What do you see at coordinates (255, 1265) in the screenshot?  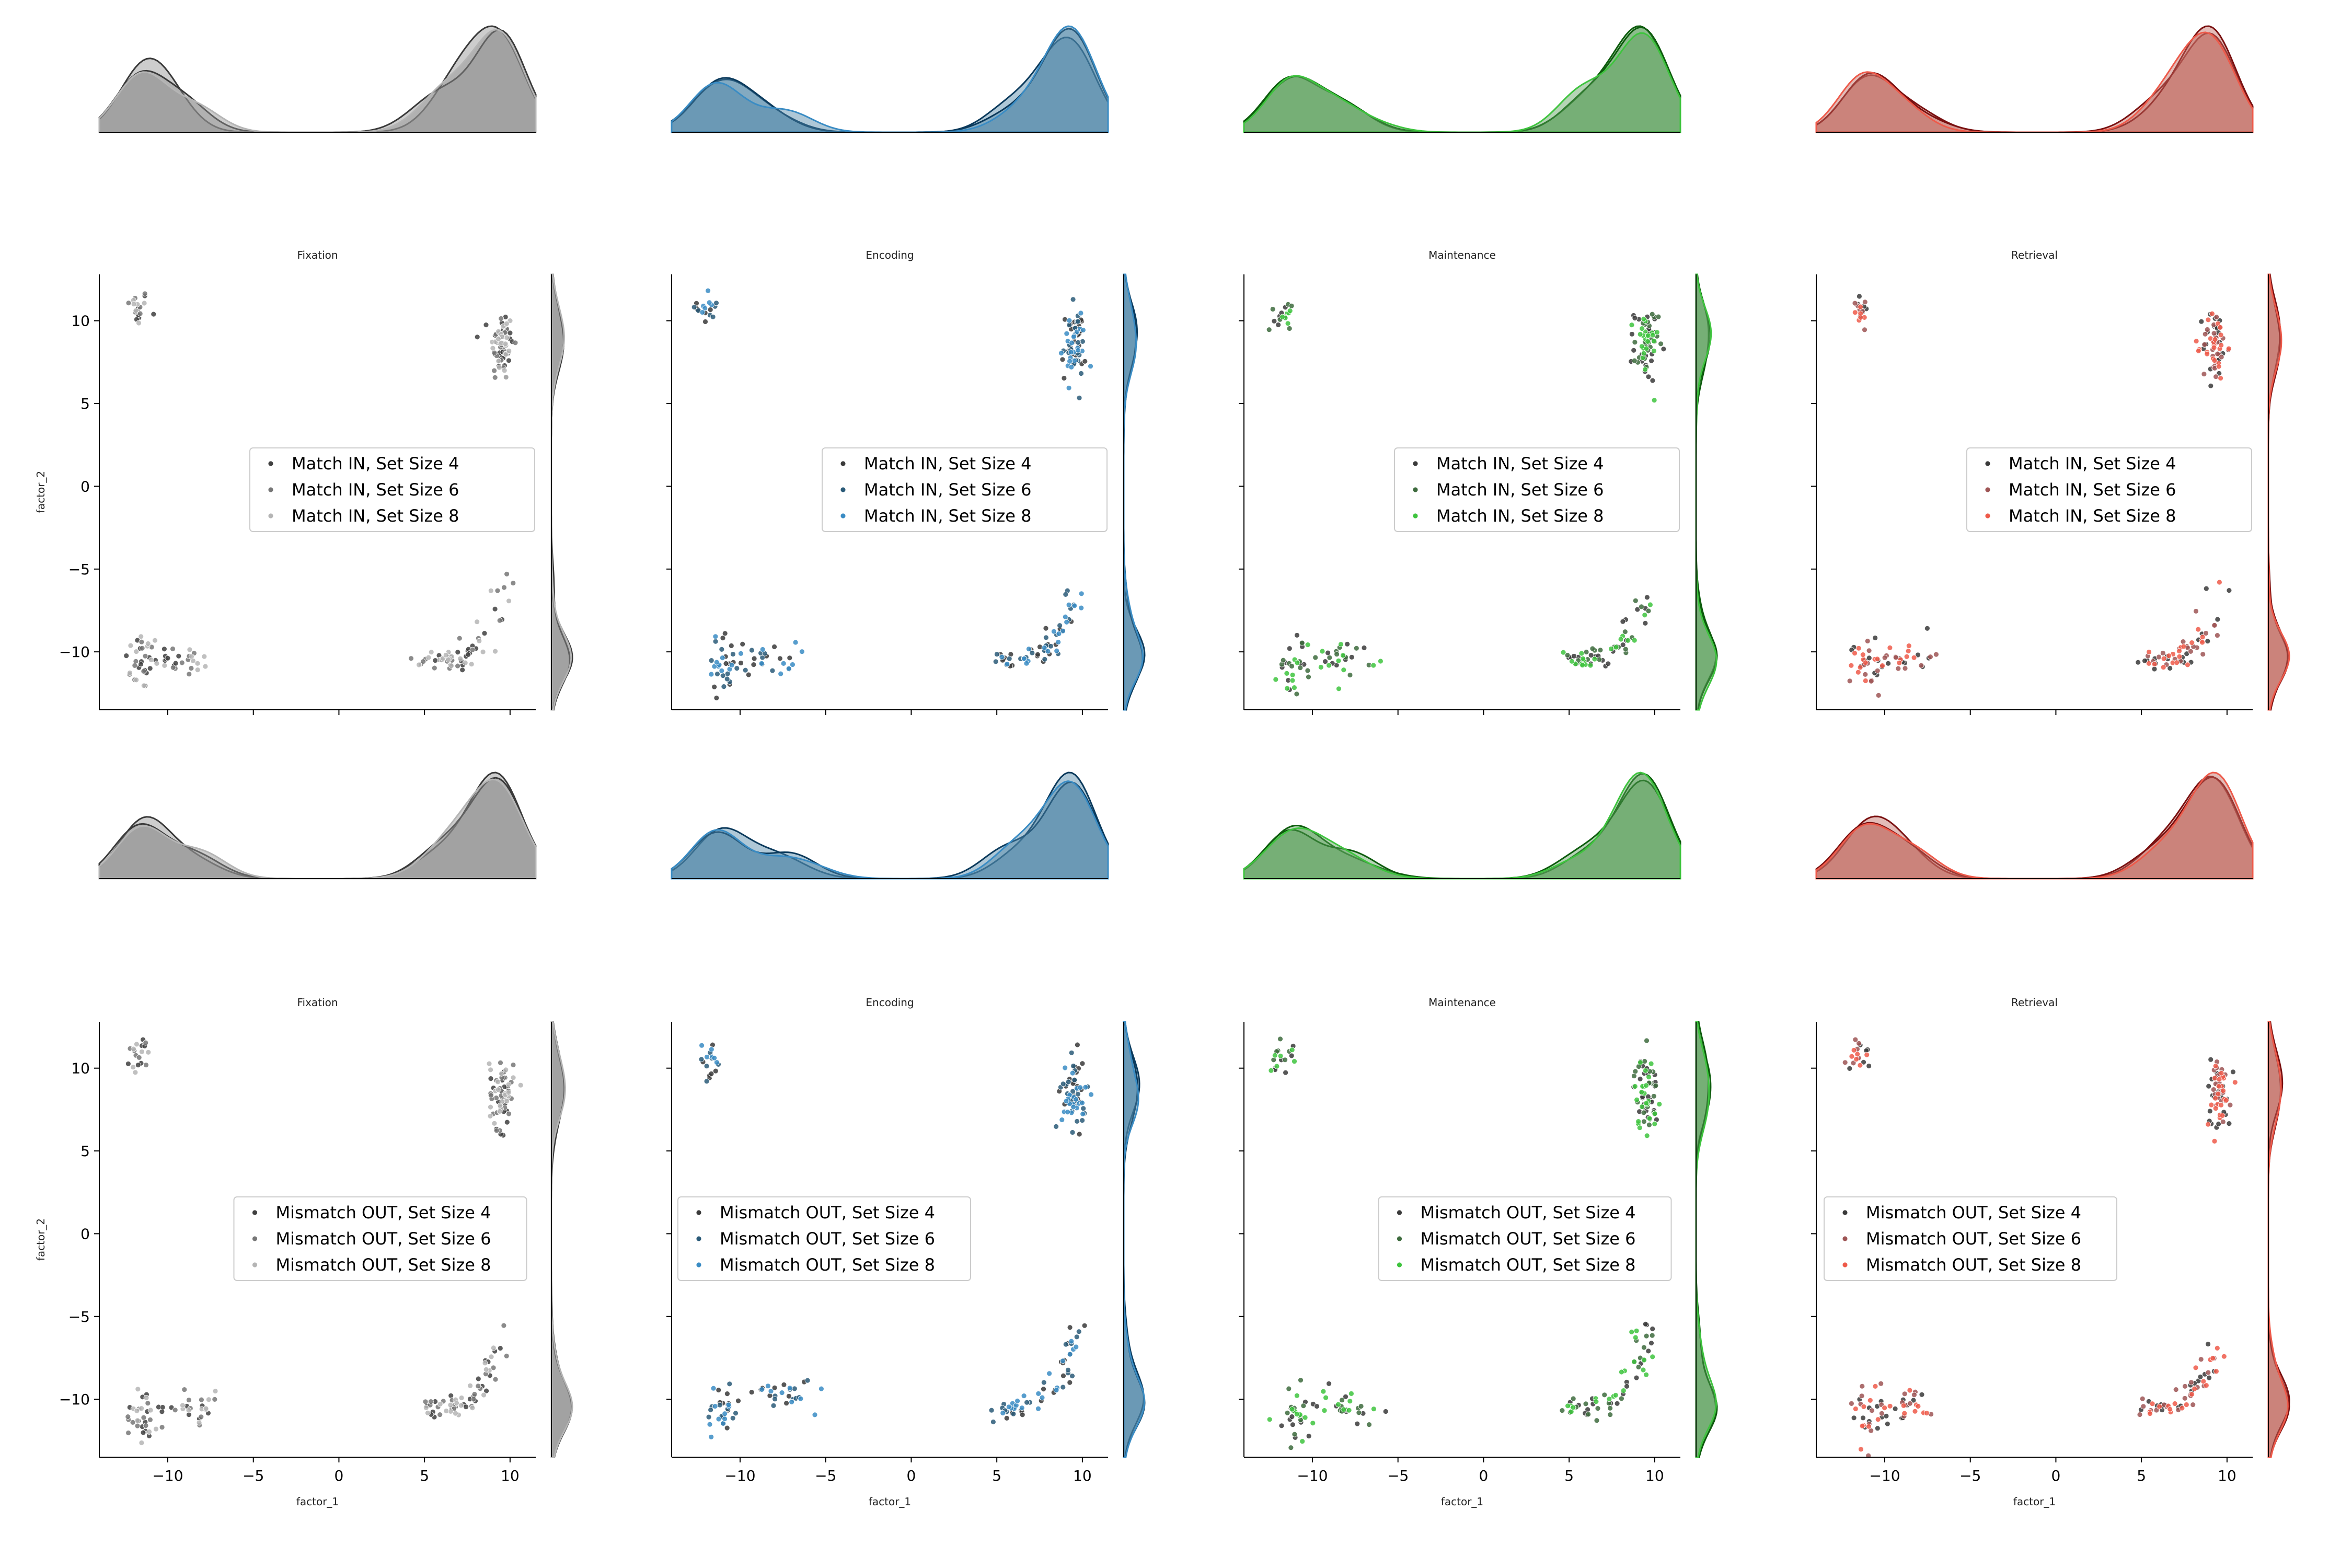 I see `legend-marker` at bounding box center [255, 1265].